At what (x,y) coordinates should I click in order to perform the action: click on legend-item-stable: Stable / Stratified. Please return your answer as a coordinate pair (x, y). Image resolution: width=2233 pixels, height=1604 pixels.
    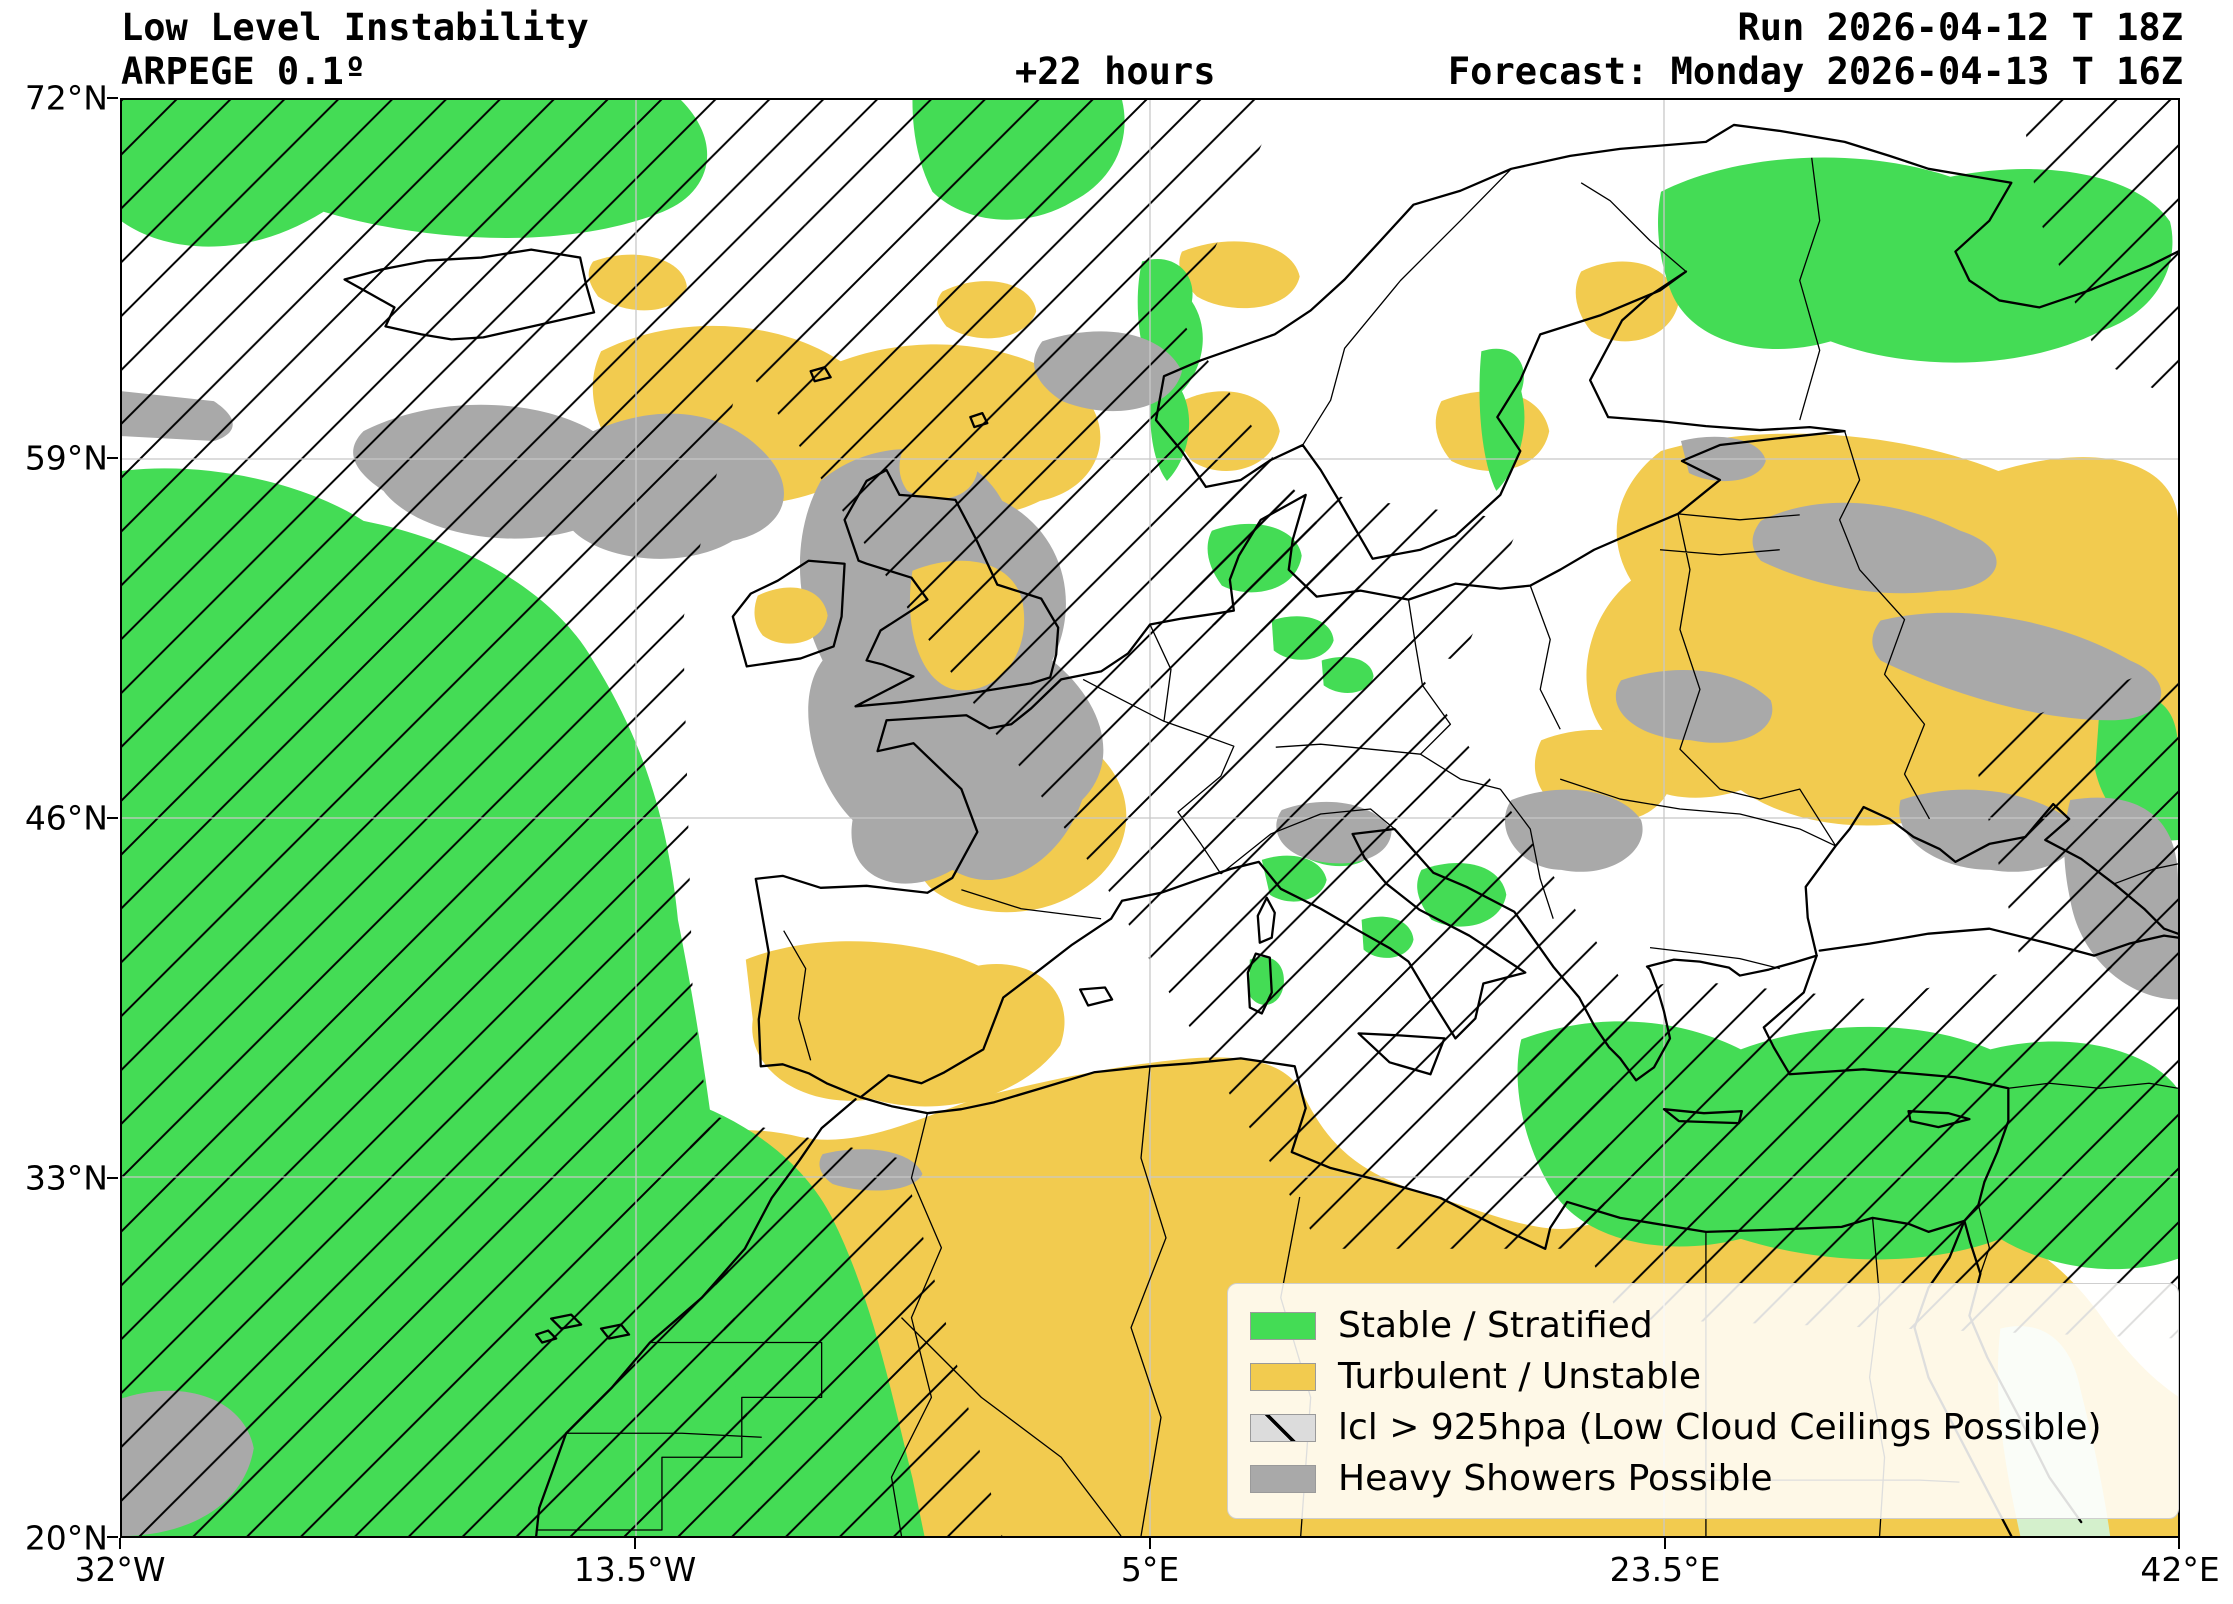
    Looking at the image, I should click on (1703, 1325).